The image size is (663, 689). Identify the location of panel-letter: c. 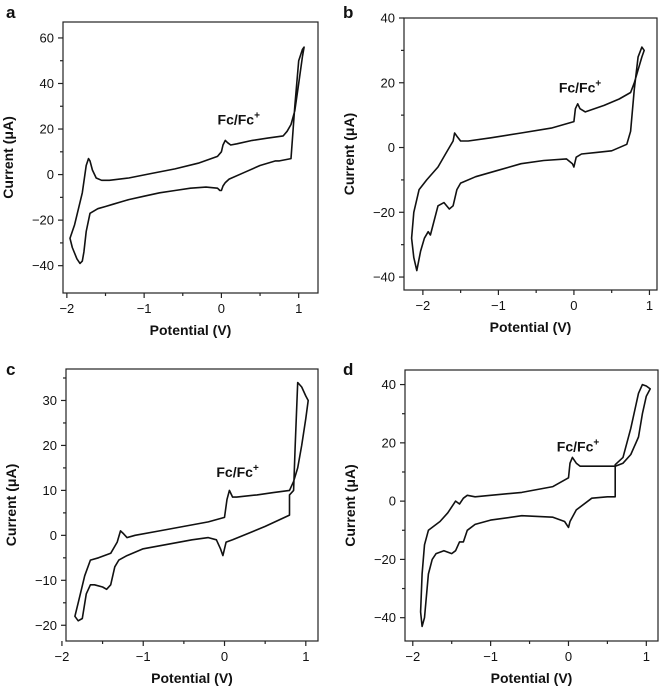
(10, 369).